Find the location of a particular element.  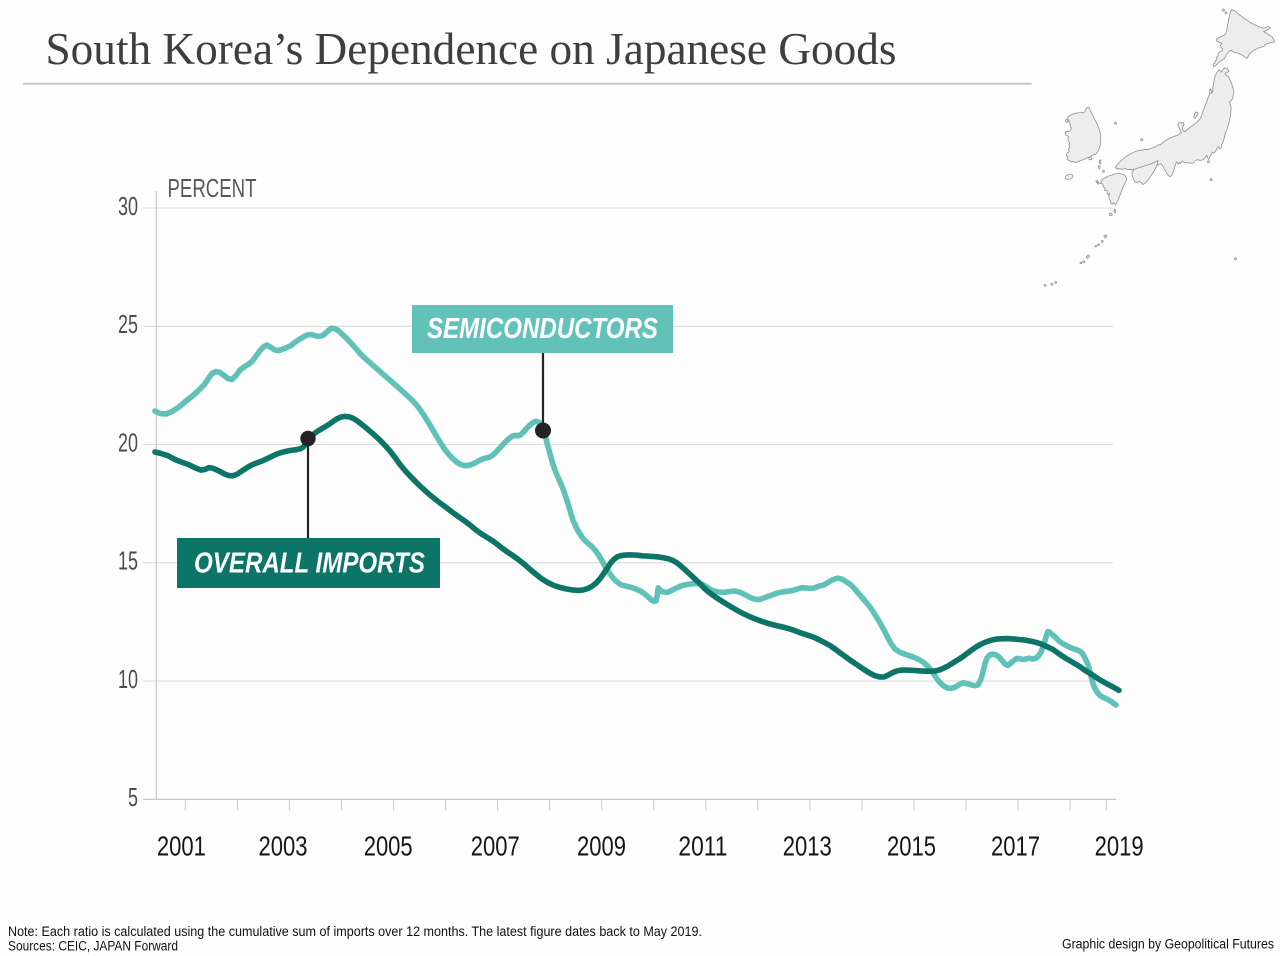

svg-text: 2011 is located at coordinates (702, 845).